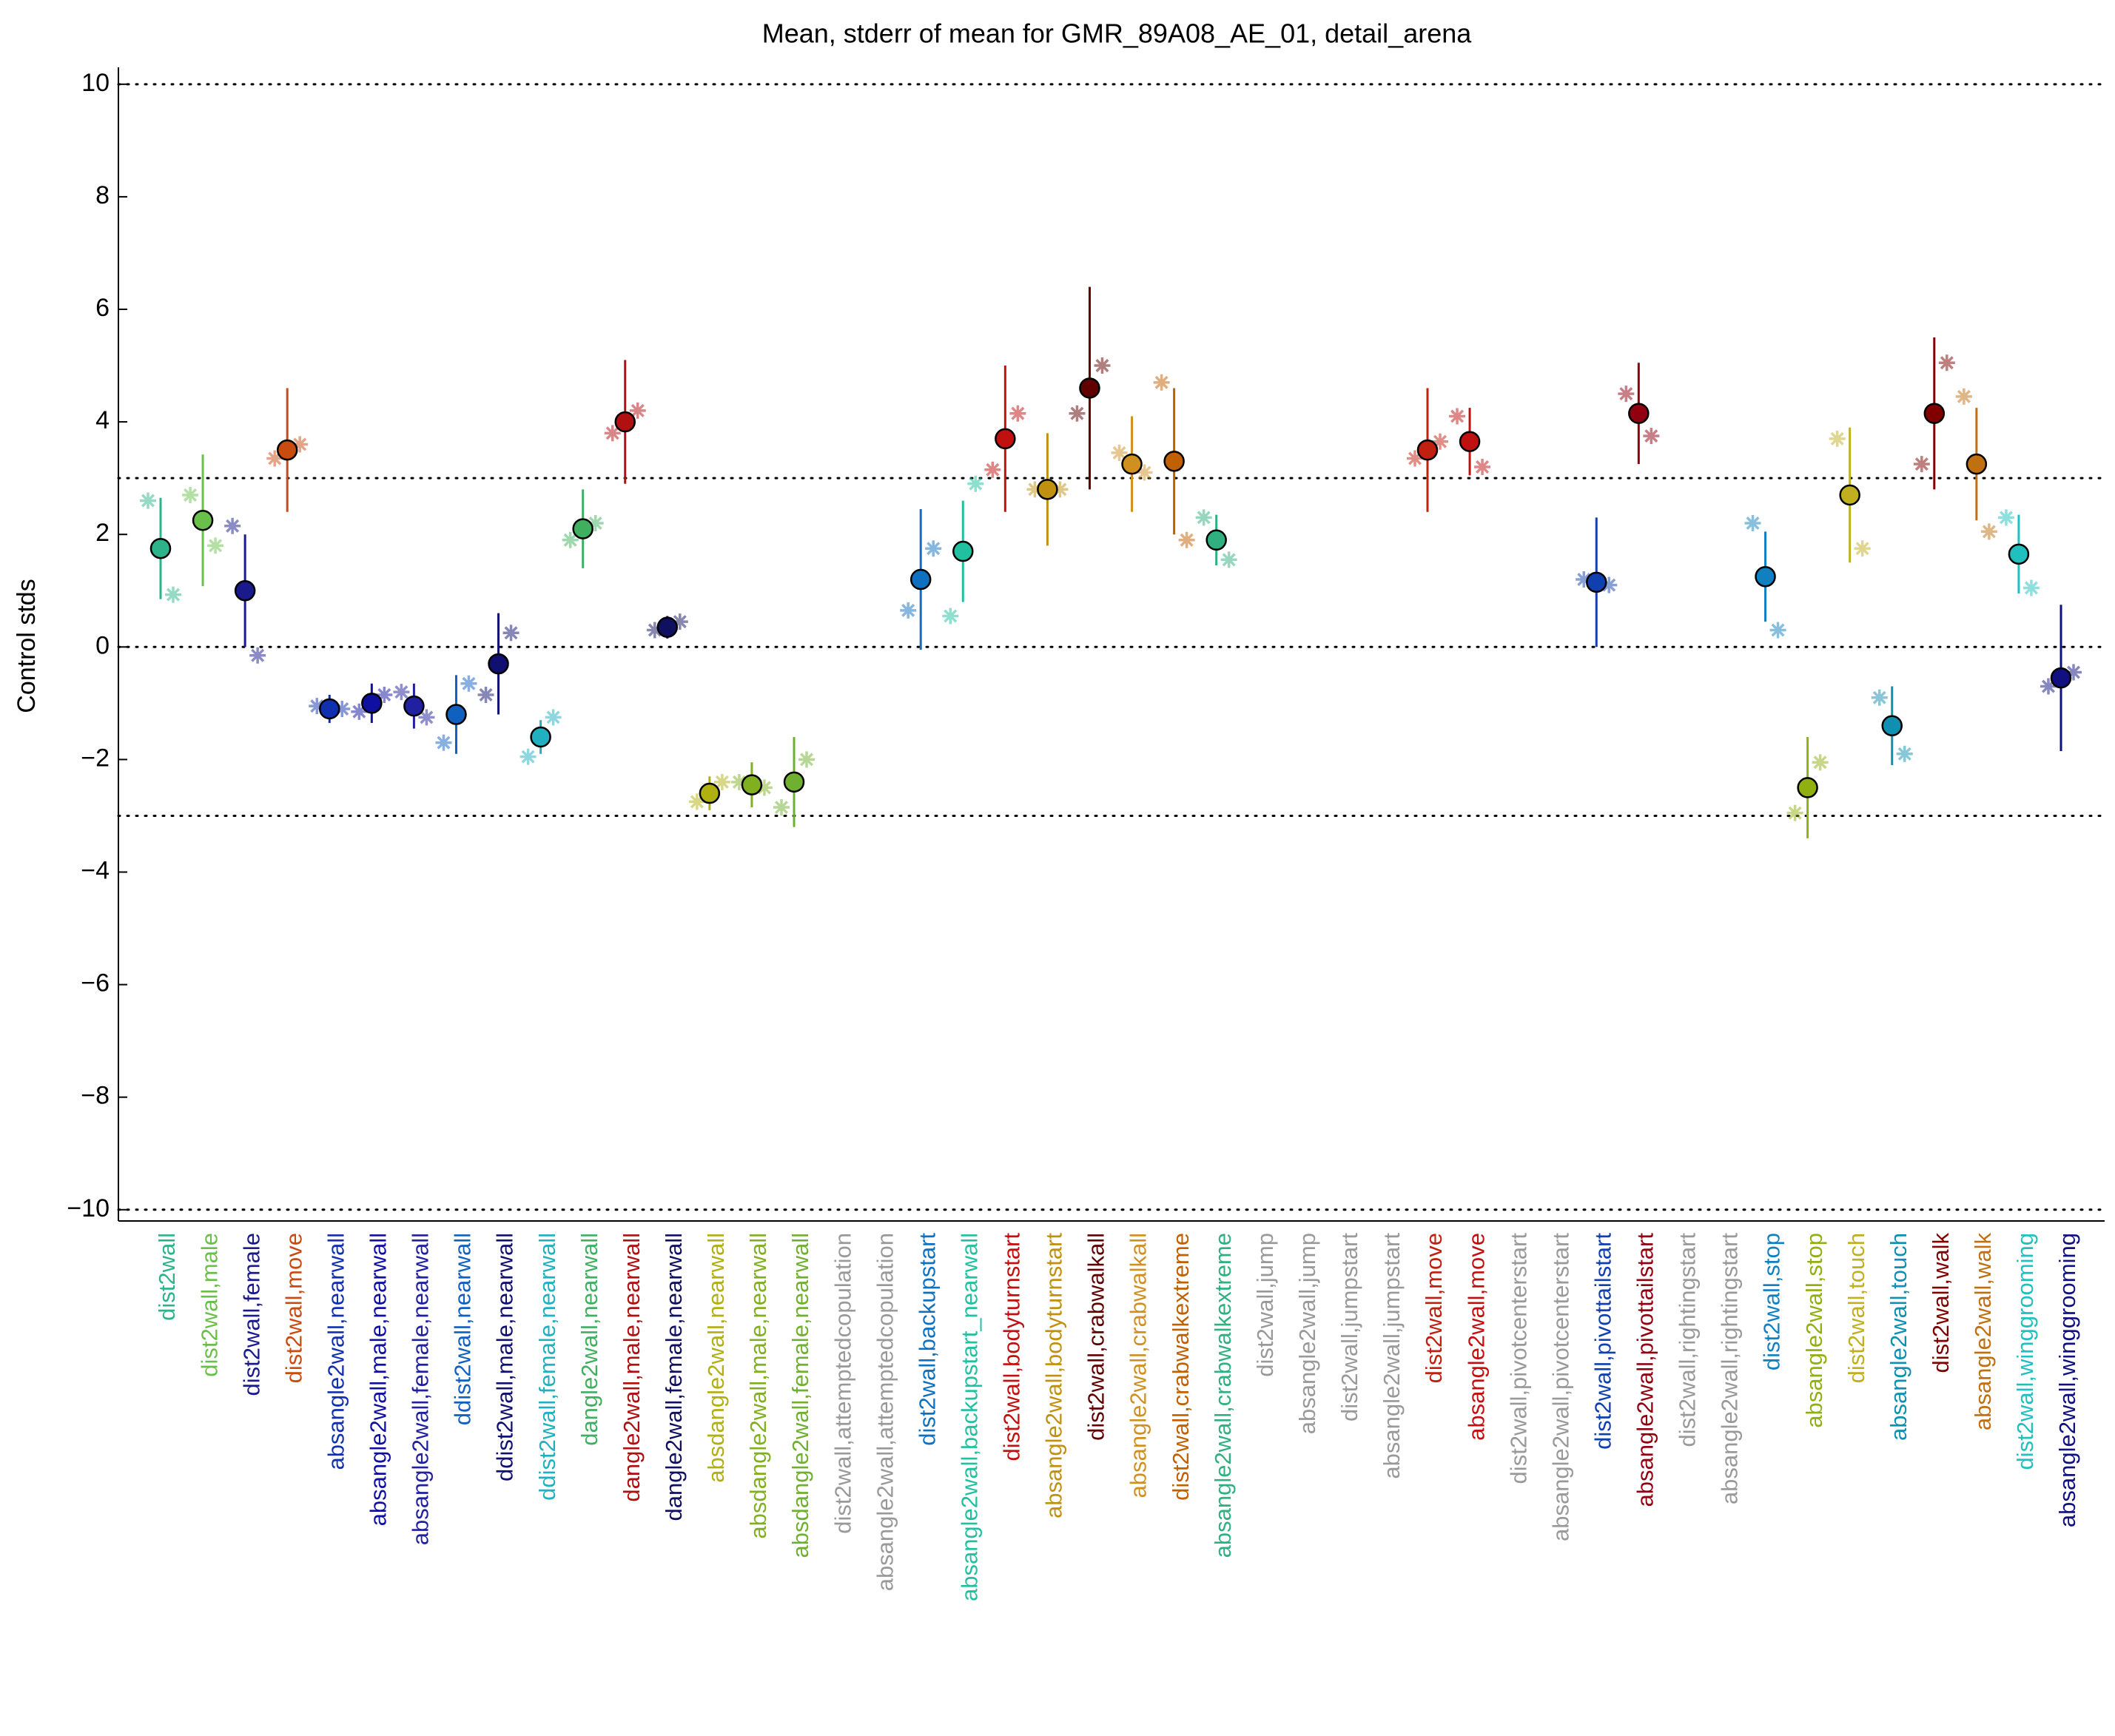 This screenshot has height=1736, width=2115. What do you see at coordinates (632, 1368) in the screenshot?
I see `x-tick-label: dangle2wall,male,nearwall` at bounding box center [632, 1368].